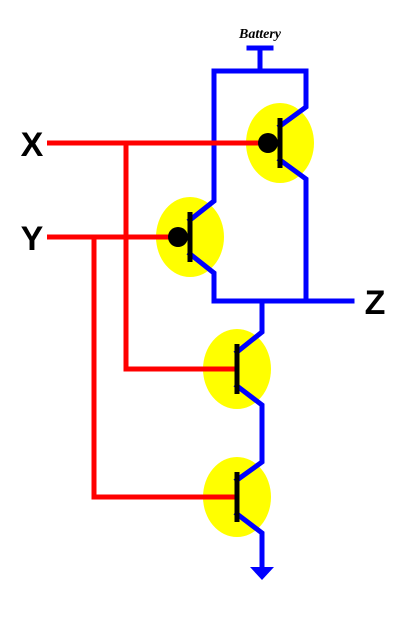  I want to click on pmos-y-source-wire, so click(201, 146).